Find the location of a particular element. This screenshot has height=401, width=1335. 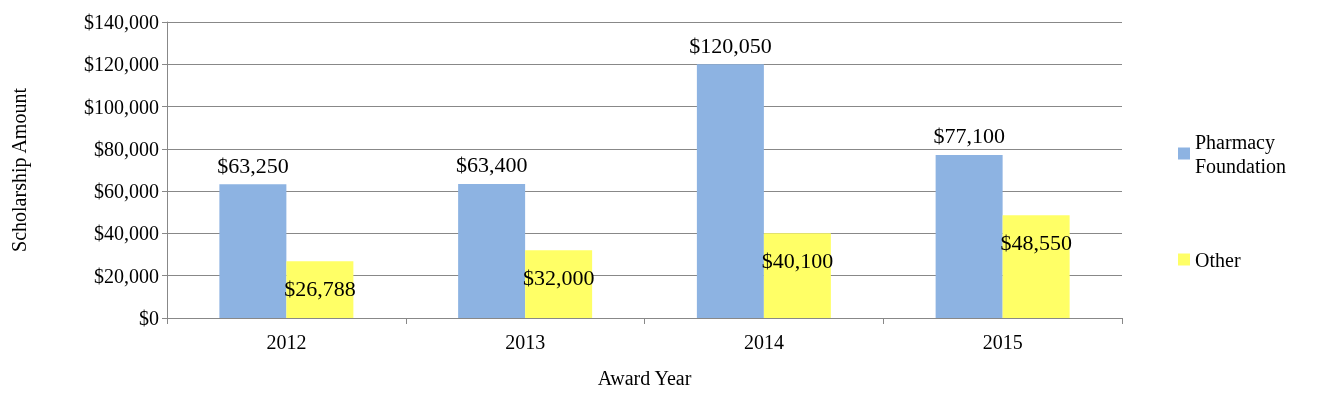

x-tick-label: 2013 is located at coordinates (525, 342).